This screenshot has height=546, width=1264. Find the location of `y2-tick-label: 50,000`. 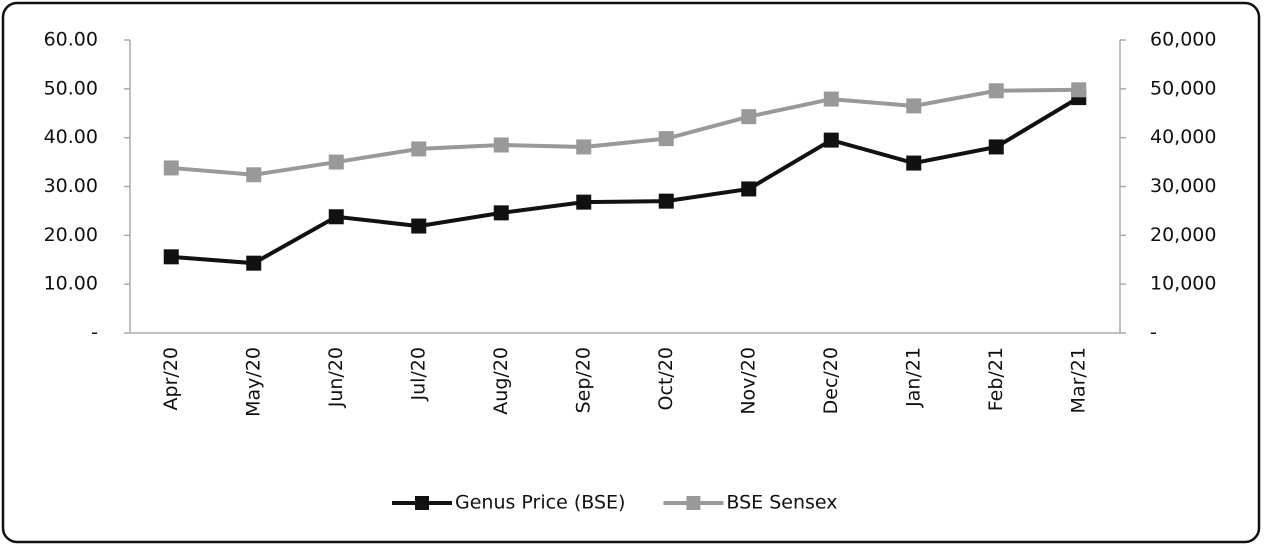

y2-tick-label: 50,000 is located at coordinates (1183, 88).